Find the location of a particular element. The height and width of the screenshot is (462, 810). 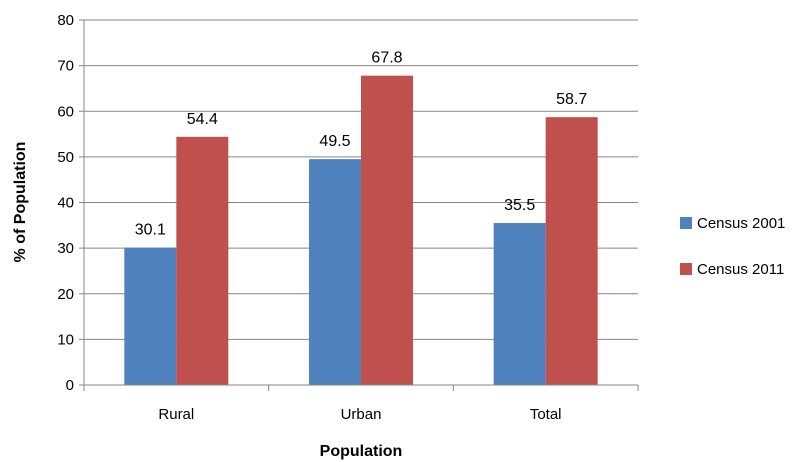

bar-census-2001-urban is located at coordinates (335, 272).